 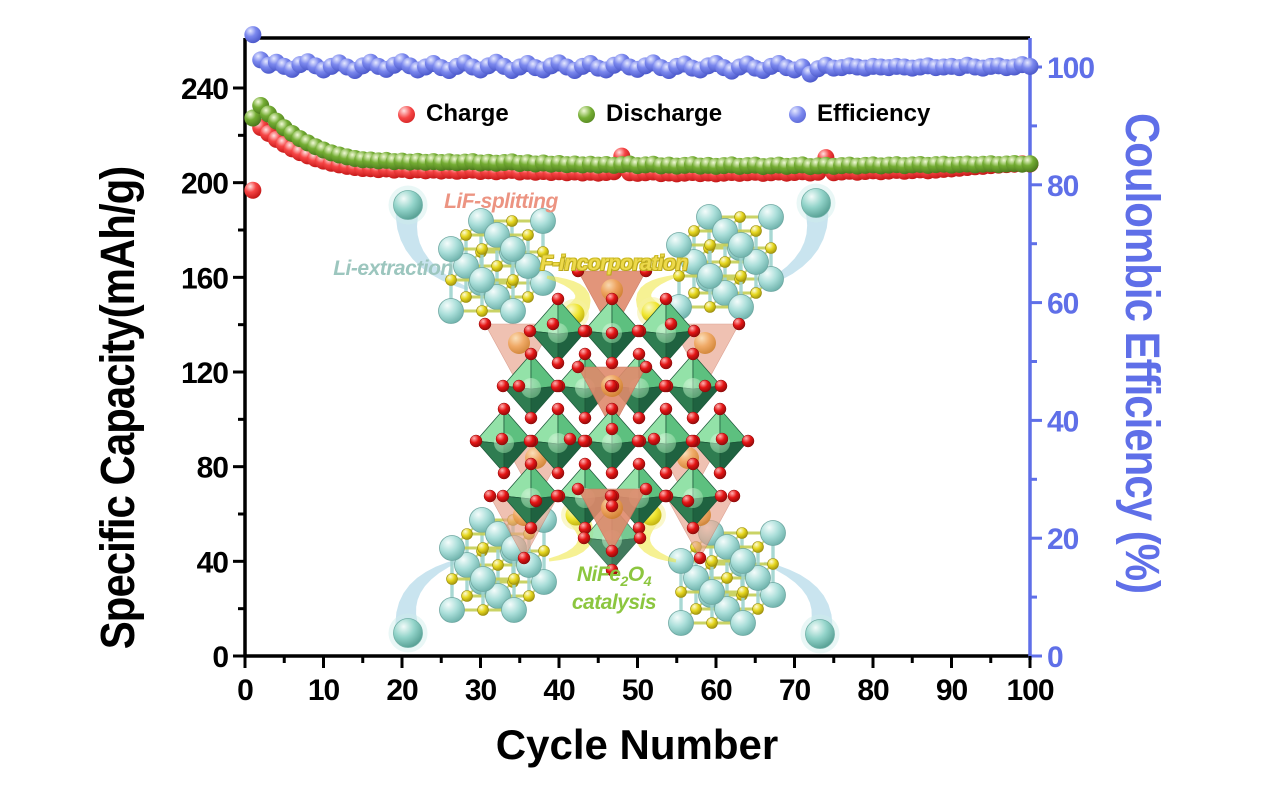 I want to click on chart-legend: Charge Discharge Efficiency, so click(x=632, y=114).